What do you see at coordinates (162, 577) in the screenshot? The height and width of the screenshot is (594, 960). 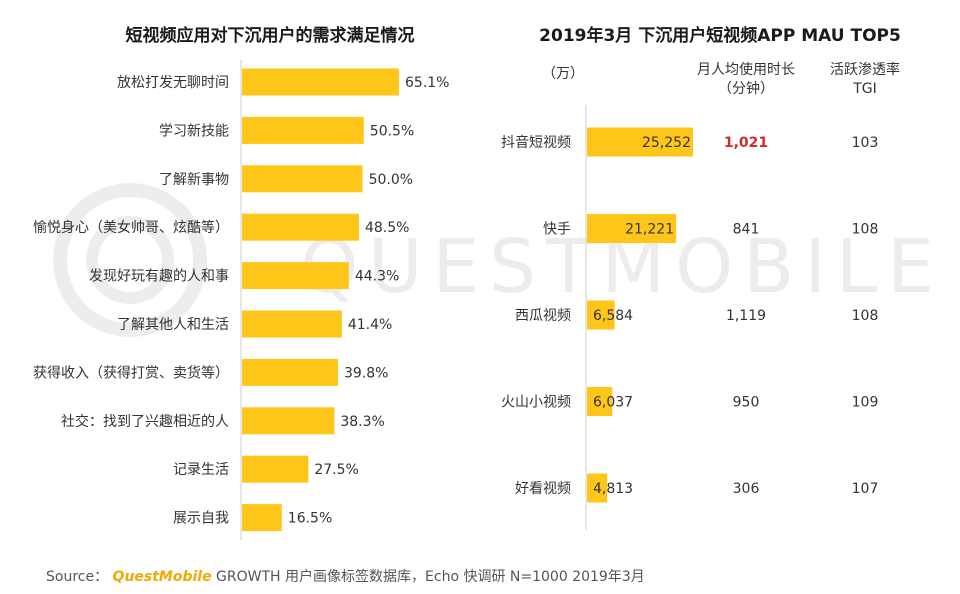 I see `source-brand: QuestMobile` at bounding box center [162, 577].